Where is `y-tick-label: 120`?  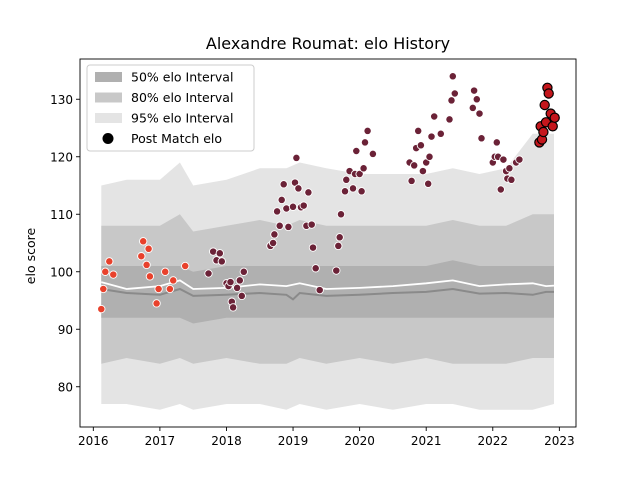
y-tick-label: 120 is located at coordinates (61, 157).